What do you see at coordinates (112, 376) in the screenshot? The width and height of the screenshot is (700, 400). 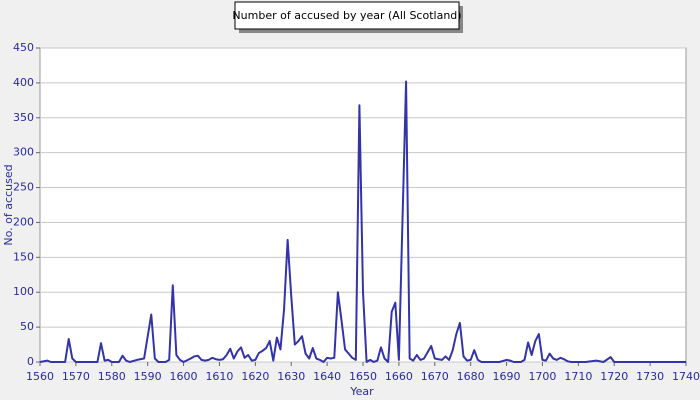 I see `x-tick-label: 1580` at bounding box center [112, 376].